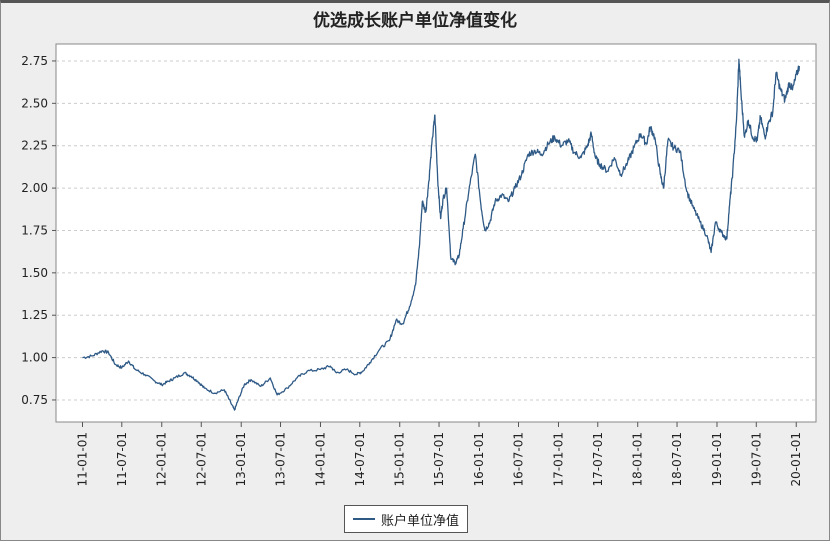  Describe the element at coordinates (360, 459) in the screenshot. I see `x-tick-label: 14-07-01` at that location.